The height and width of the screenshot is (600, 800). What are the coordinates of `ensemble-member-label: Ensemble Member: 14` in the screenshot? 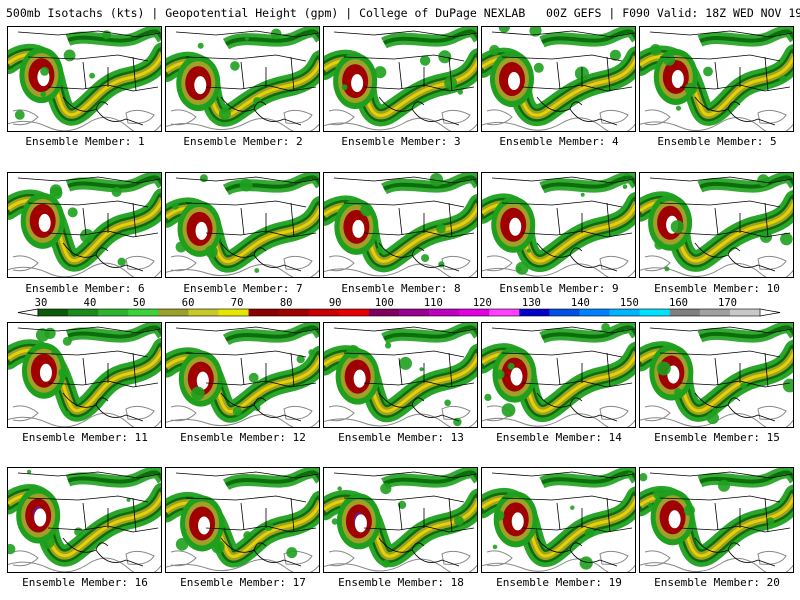 It's located at (559, 437).